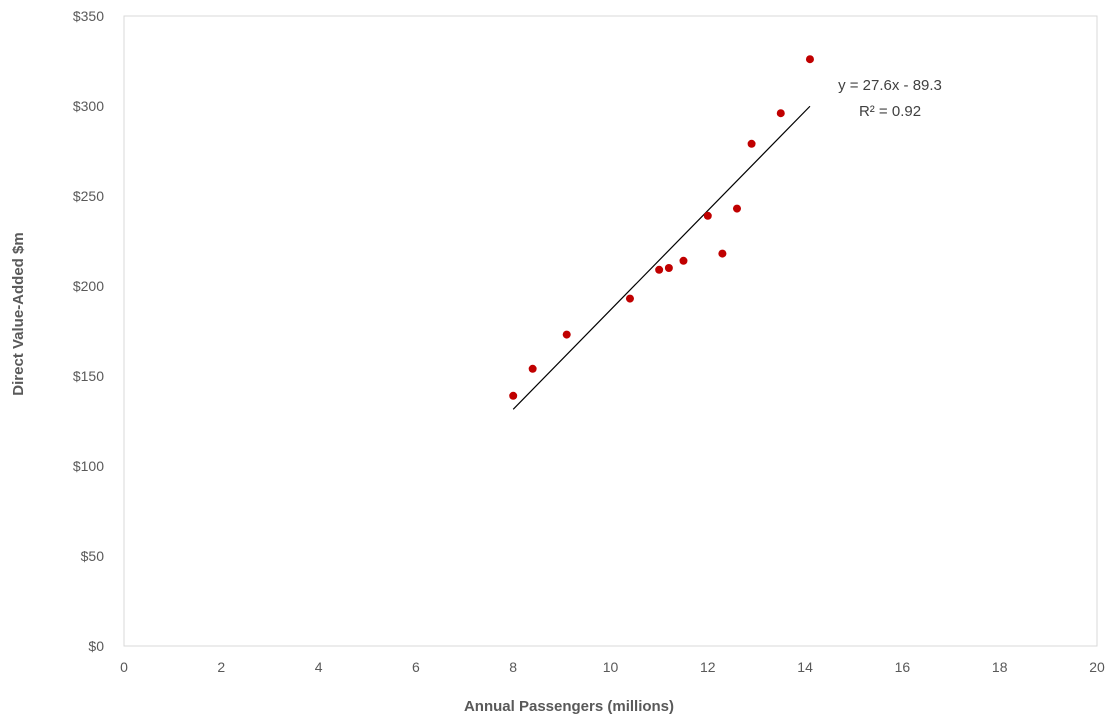 This screenshot has height=724, width=1115. What do you see at coordinates (88, 106) in the screenshot?
I see `y-tick-label: $300` at bounding box center [88, 106].